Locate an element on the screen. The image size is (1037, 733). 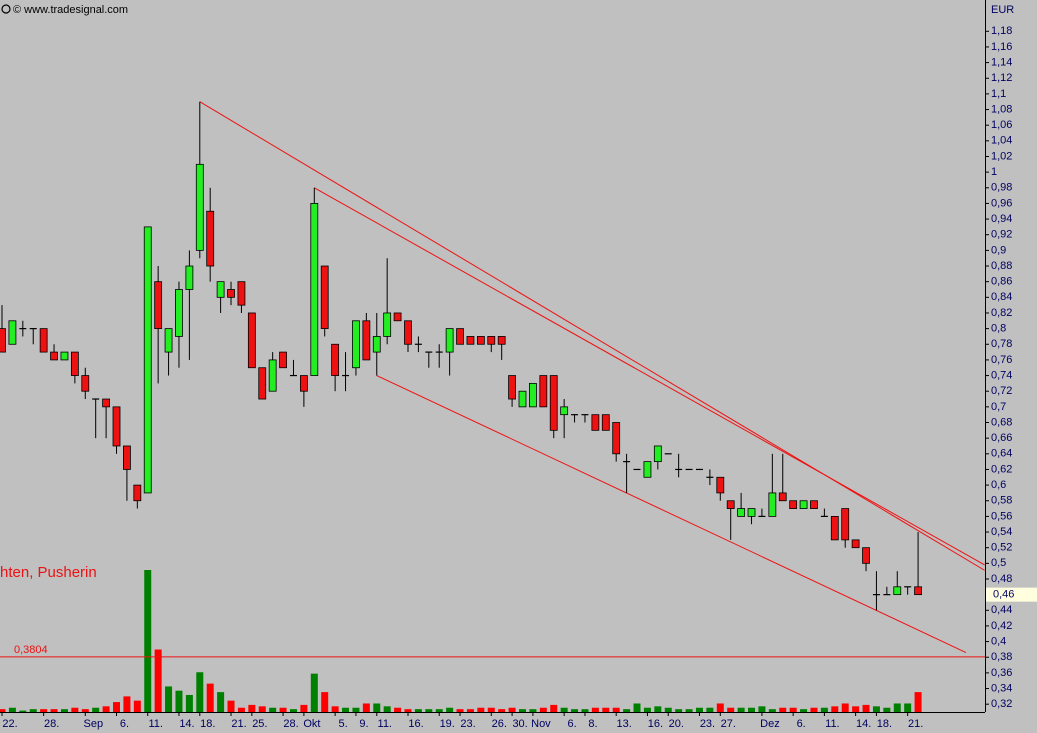
x-tick-label: 21. is located at coordinates (915, 724).